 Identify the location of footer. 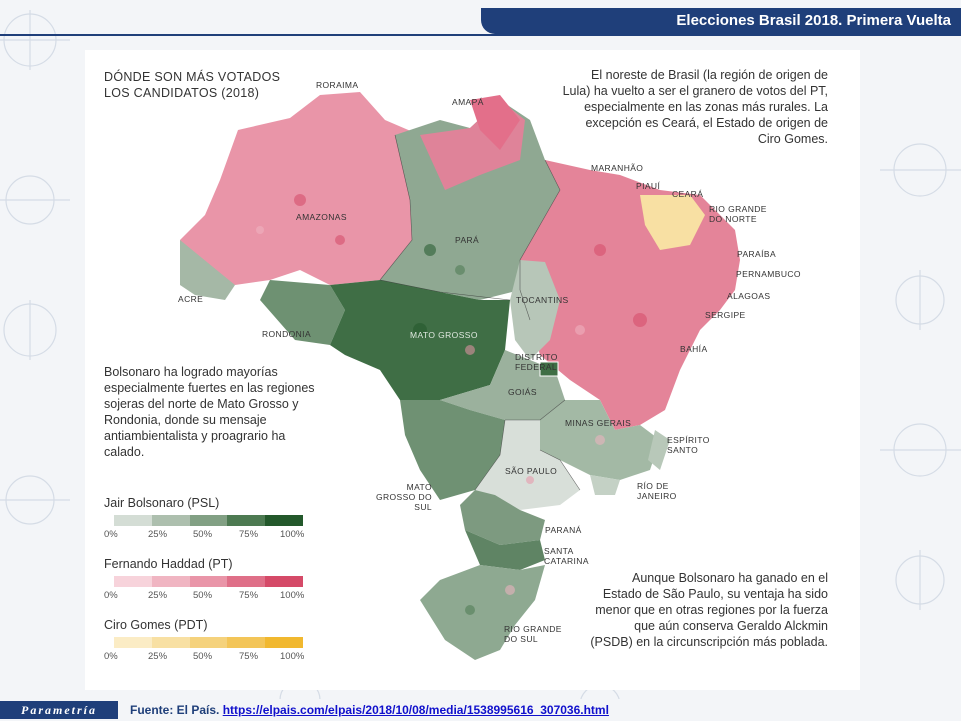
(480, 710).